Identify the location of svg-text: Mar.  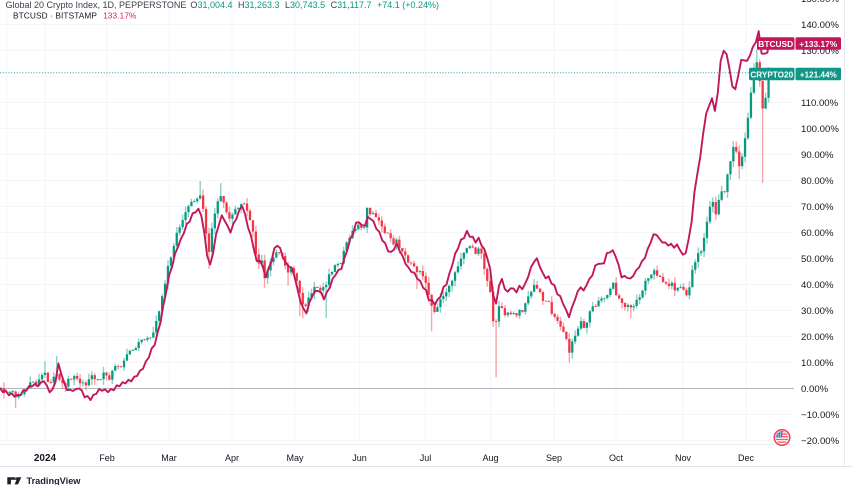
(169, 458).